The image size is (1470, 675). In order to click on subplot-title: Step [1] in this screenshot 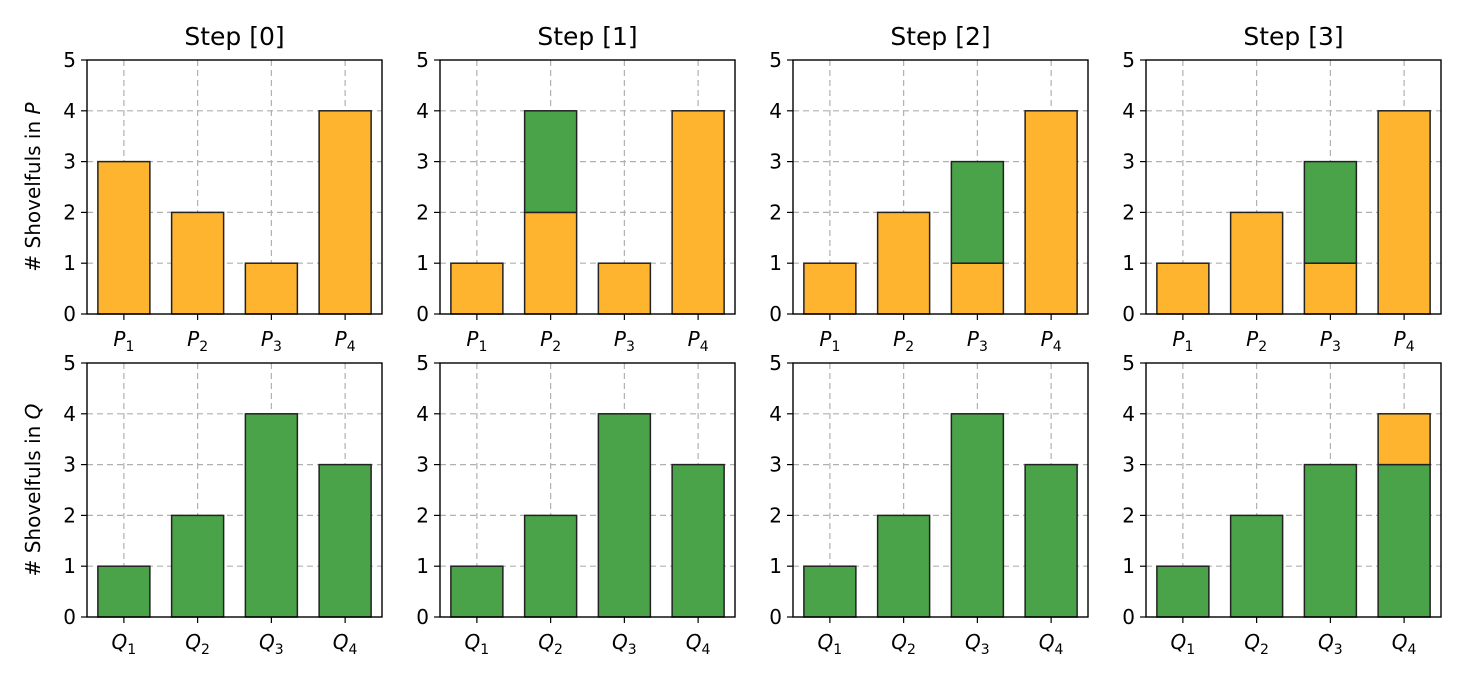, I will do `click(587, 36)`.